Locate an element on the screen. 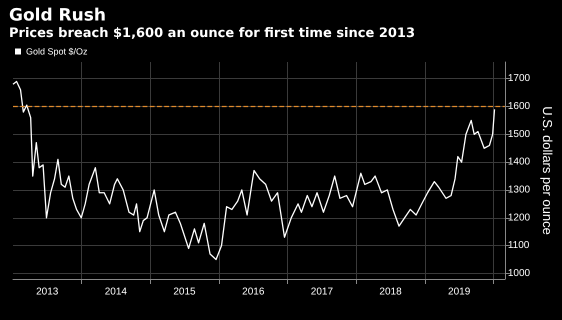  y-tick-label: 1100 is located at coordinates (519, 246).